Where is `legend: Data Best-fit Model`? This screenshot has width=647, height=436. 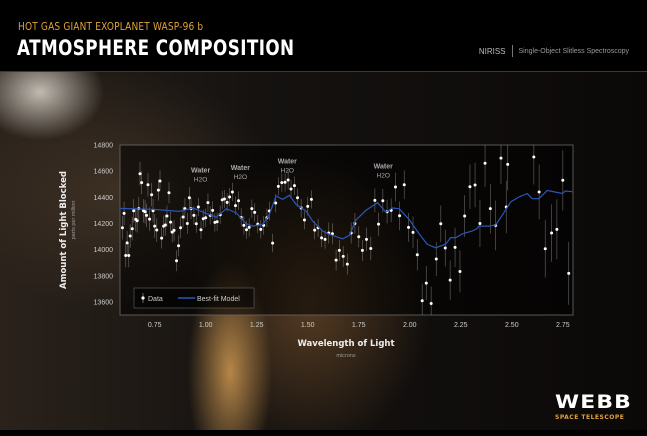
legend: Data Best-fit Model is located at coordinates (194, 298).